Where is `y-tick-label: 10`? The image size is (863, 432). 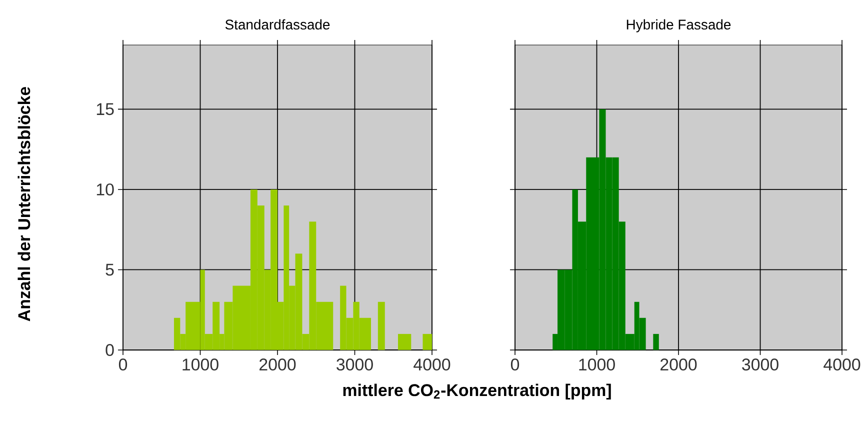
y-tick-label: 10 is located at coordinates (105, 189).